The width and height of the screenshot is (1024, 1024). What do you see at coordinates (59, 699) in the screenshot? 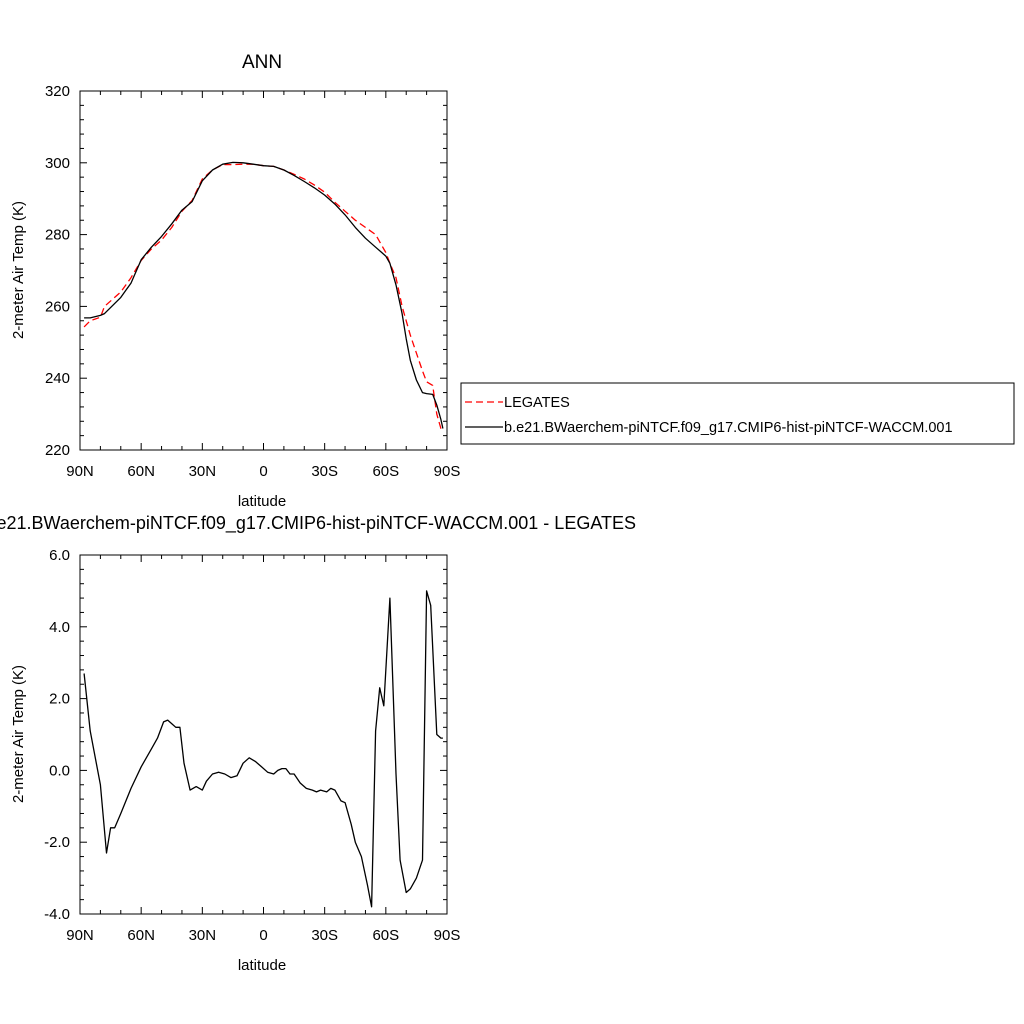
I see `bottom-y-tick-label: 2.0` at bounding box center [59, 699].